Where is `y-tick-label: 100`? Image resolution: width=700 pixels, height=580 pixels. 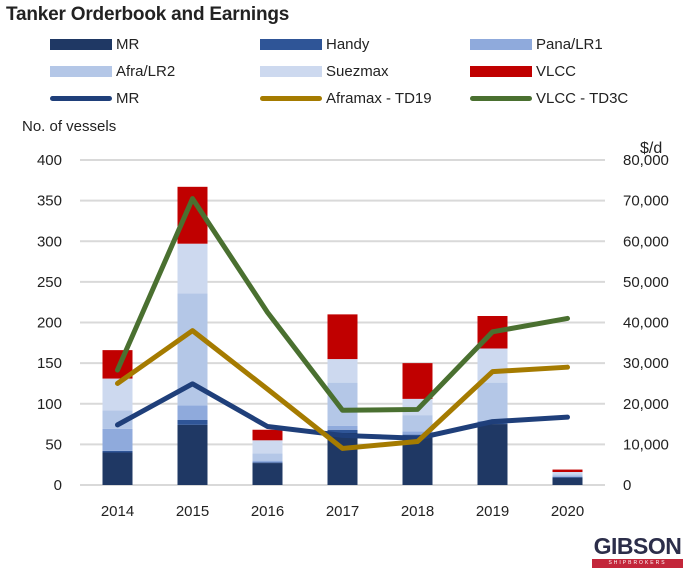 y-tick-label: 100 is located at coordinates (49, 404).